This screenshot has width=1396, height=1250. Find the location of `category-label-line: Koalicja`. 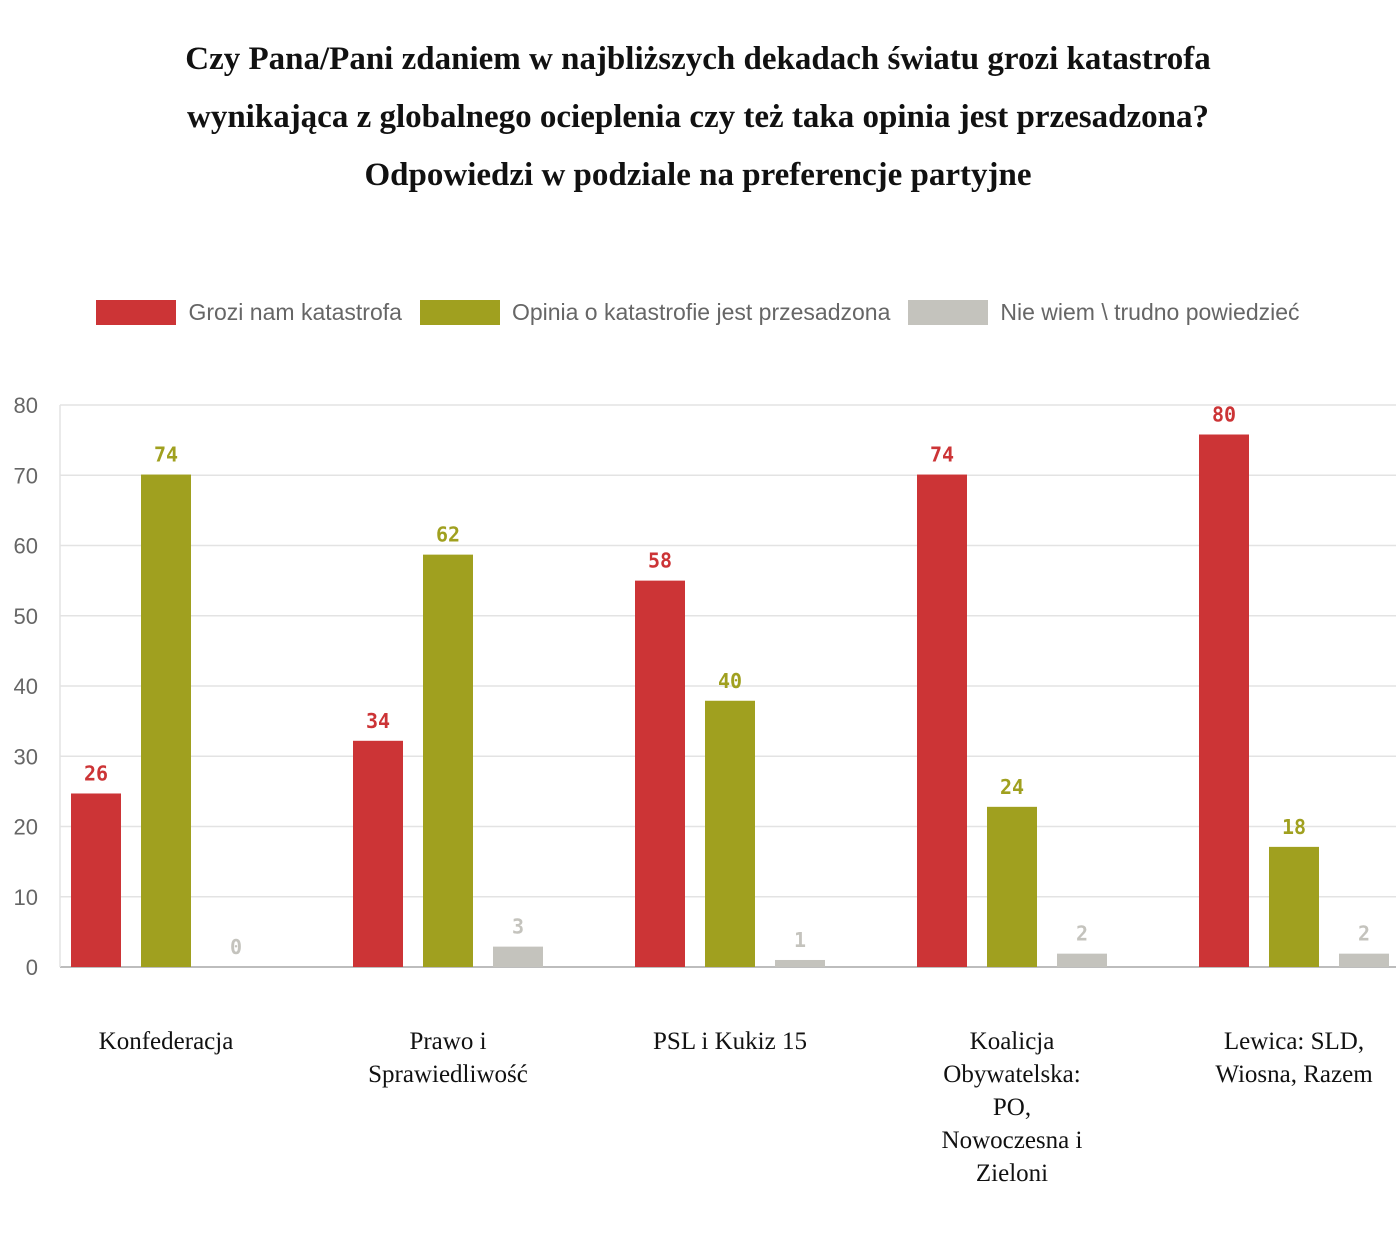

category-label-line: Koalicja is located at coordinates (1012, 1041).